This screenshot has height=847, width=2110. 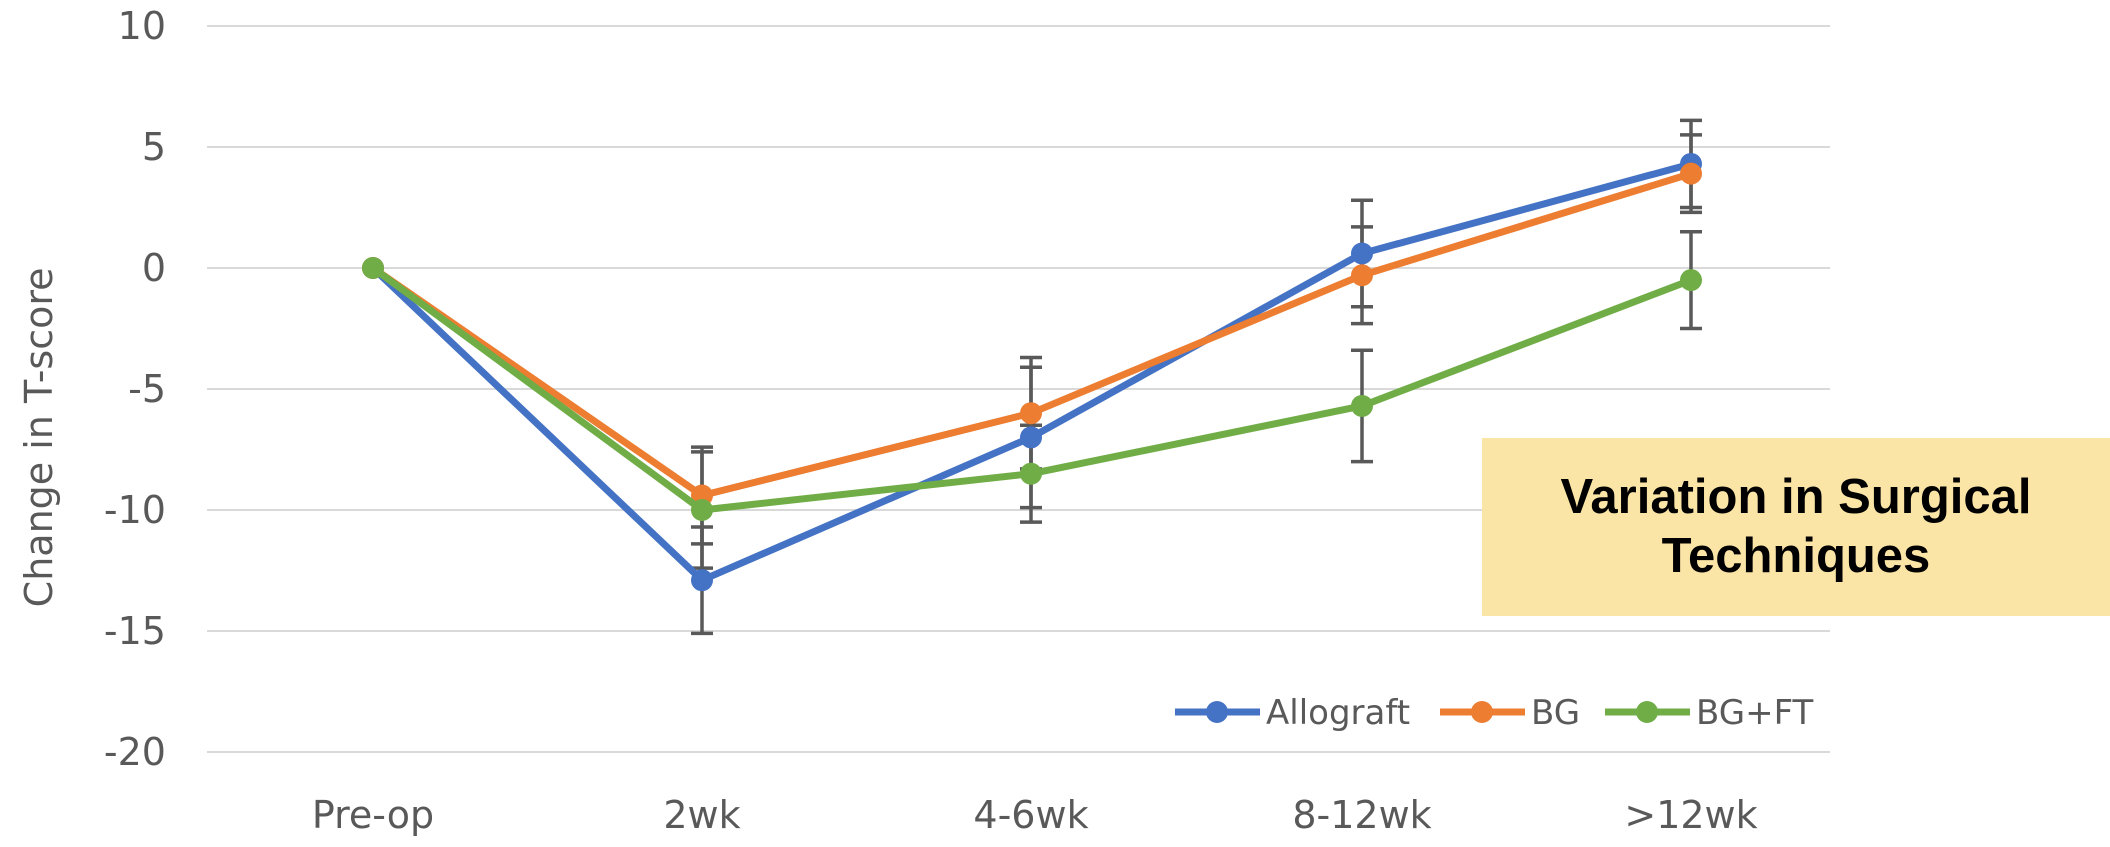 What do you see at coordinates (154, 147) in the screenshot?
I see `y-tick-label: 5` at bounding box center [154, 147].